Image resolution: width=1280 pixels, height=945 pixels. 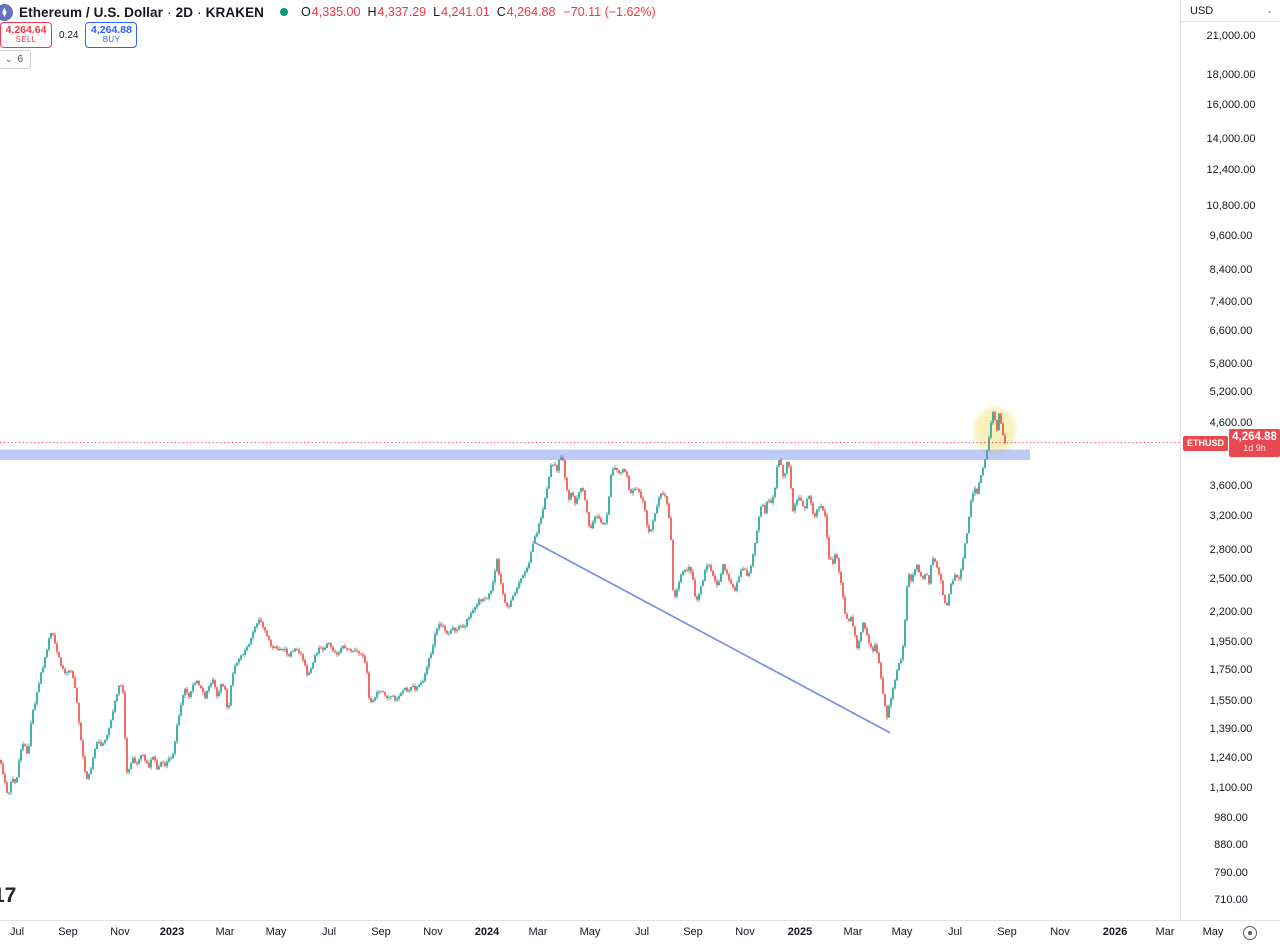 I want to click on y-axis-tick: 710.00, so click(x=1231, y=900).